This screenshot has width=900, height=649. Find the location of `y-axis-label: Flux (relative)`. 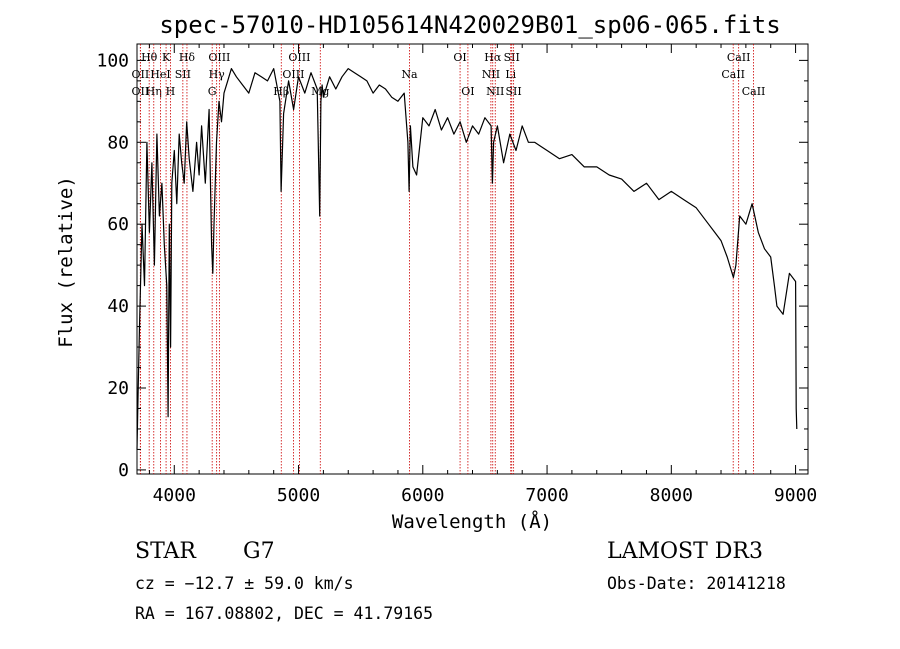

y-axis-label: Flux (relative) is located at coordinates (66, 262).